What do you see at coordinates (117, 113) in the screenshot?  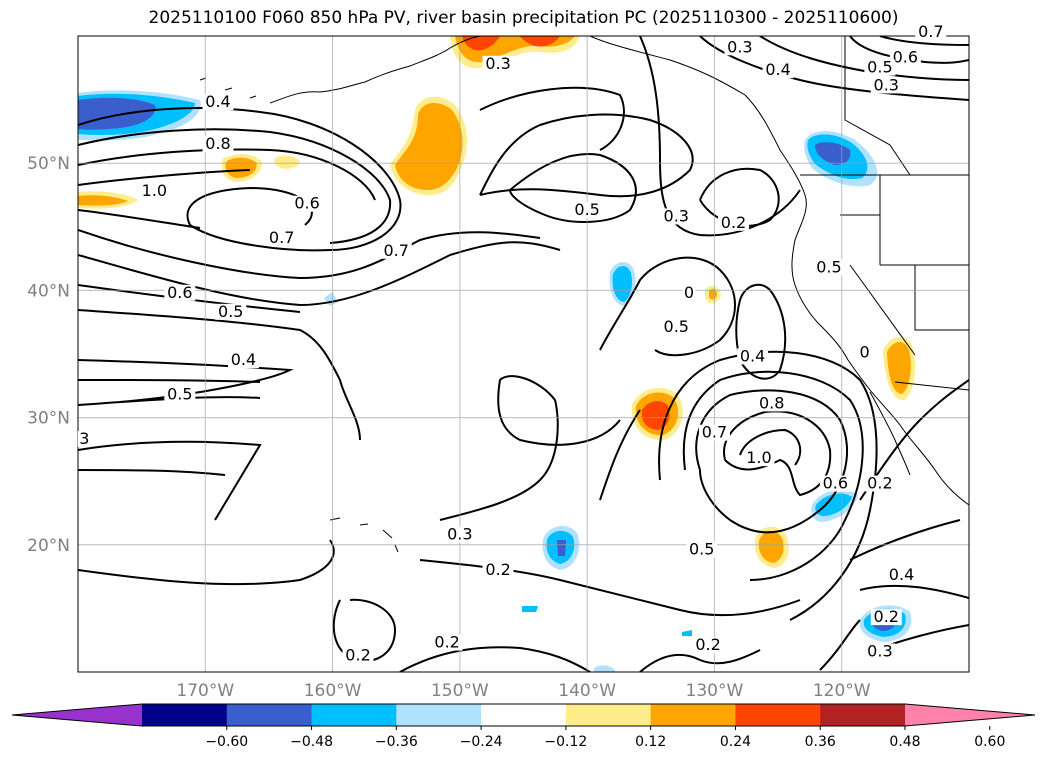 I see `shade-negative-nw-core` at bounding box center [117, 113].